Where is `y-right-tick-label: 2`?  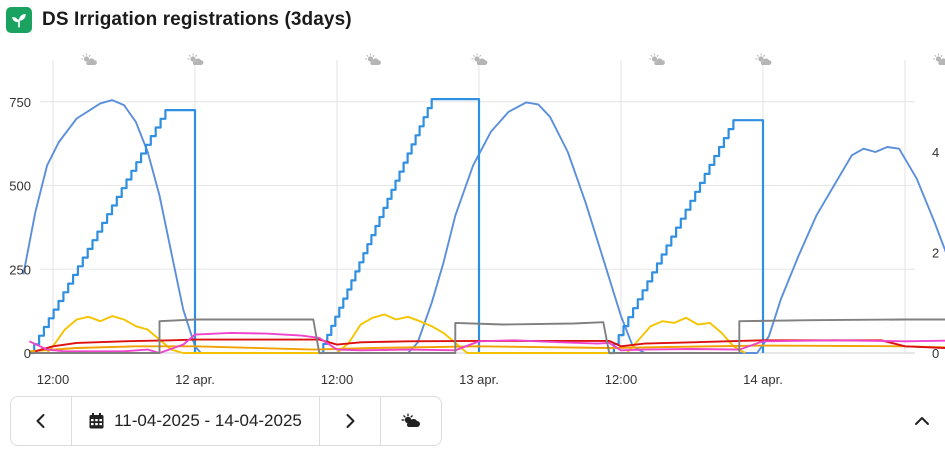
y-right-tick-label: 2 is located at coordinates (935, 252).